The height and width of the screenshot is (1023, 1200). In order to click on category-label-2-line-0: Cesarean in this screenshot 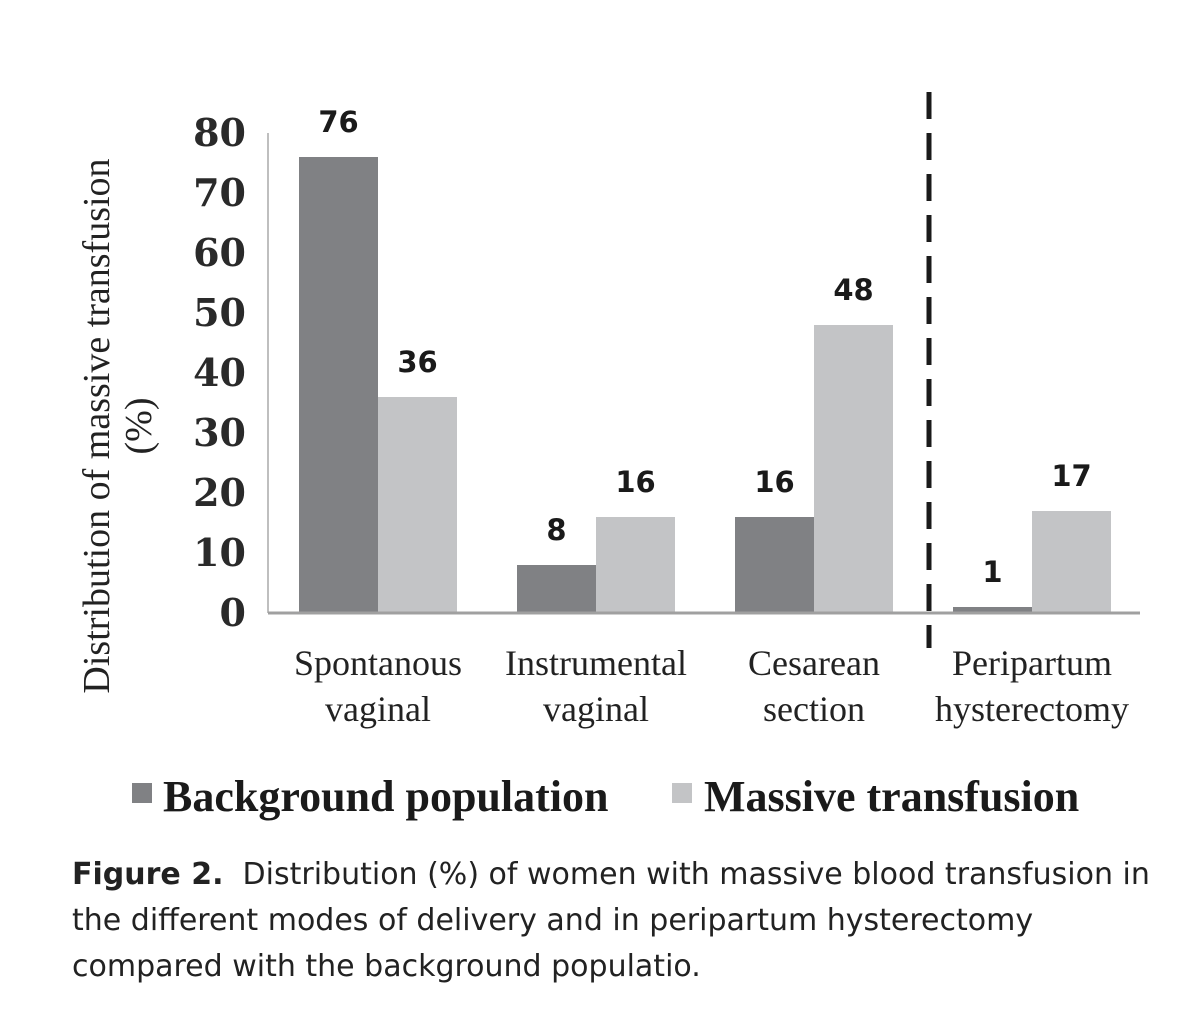, I will do `click(814, 663)`.